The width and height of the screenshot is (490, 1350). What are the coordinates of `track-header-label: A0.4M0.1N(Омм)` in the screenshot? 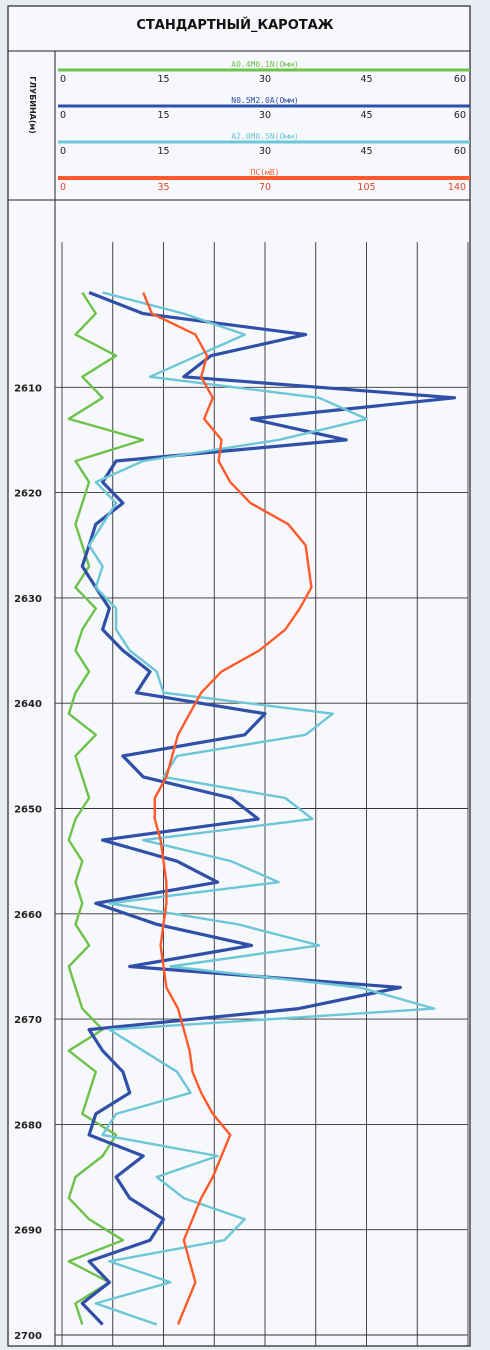 It's located at (264, 64).